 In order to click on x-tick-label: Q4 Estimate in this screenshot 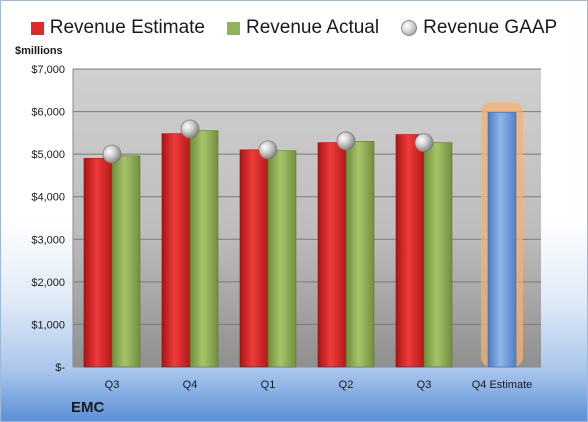, I will do `click(502, 385)`.